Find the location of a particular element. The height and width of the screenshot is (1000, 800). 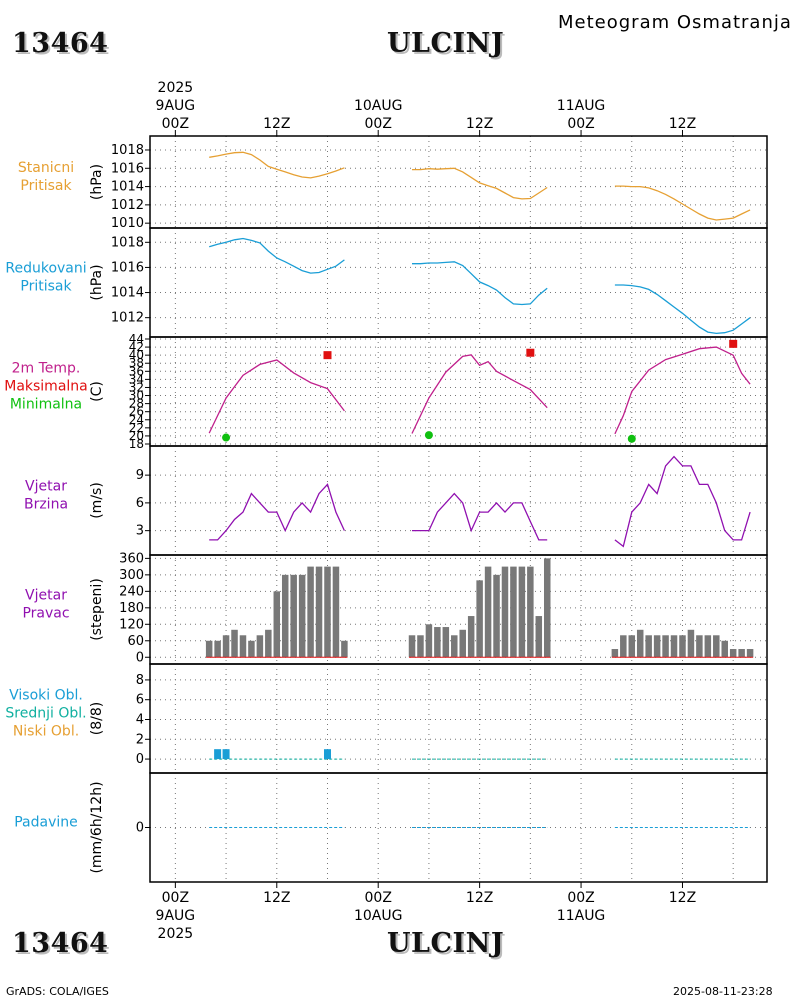

y-tick-label: 180 is located at coordinates (131, 608).